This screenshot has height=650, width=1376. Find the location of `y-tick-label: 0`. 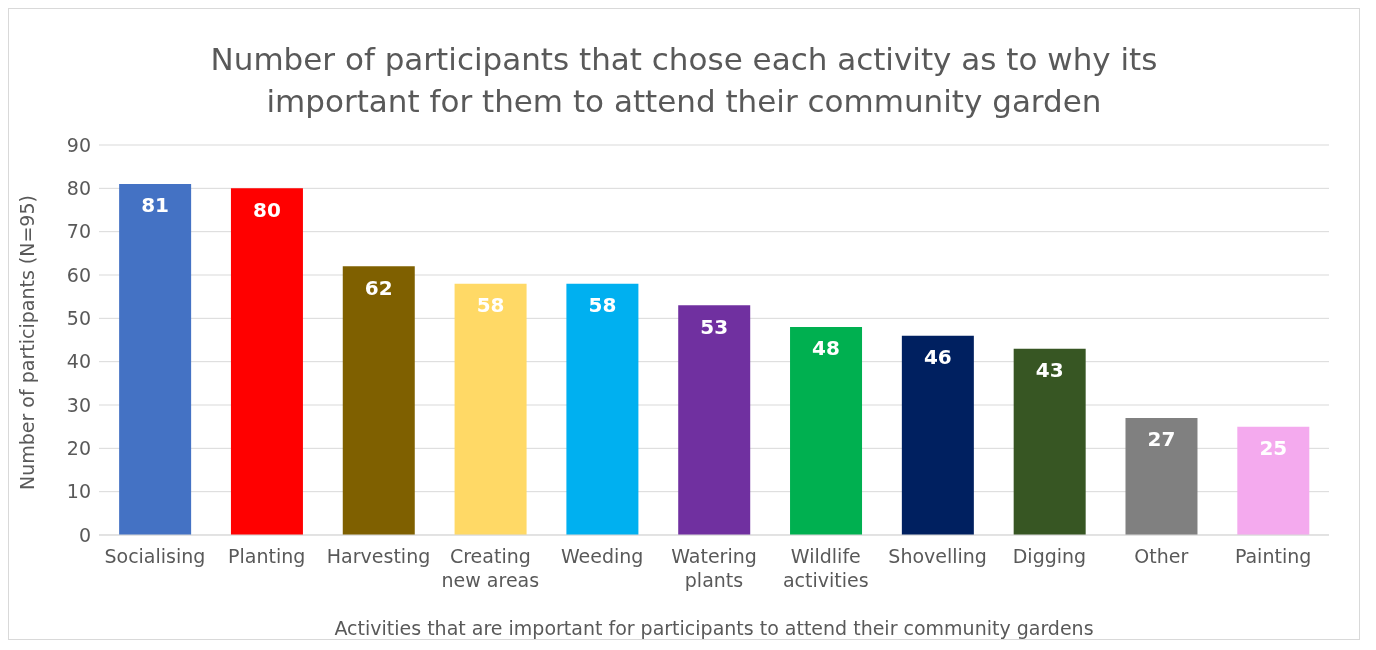

y-tick-label: 0 is located at coordinates (84, 534).